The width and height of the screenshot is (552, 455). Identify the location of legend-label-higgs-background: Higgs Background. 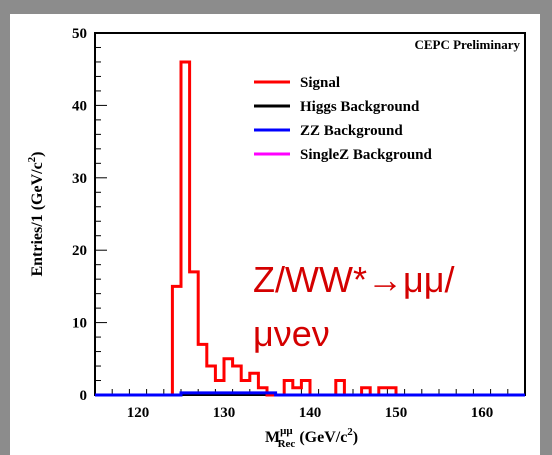
(360, 107).